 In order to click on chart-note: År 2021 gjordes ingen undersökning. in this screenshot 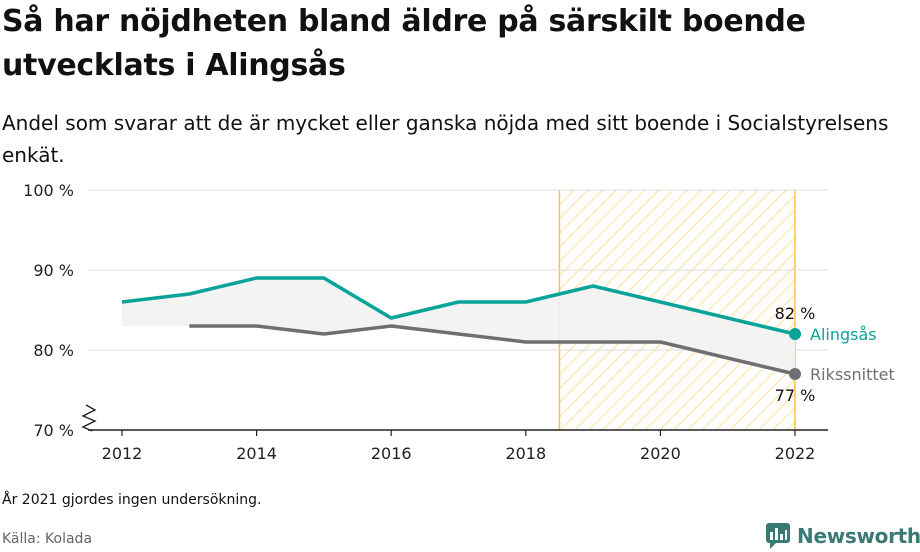, I will do `click(132, 500)`.